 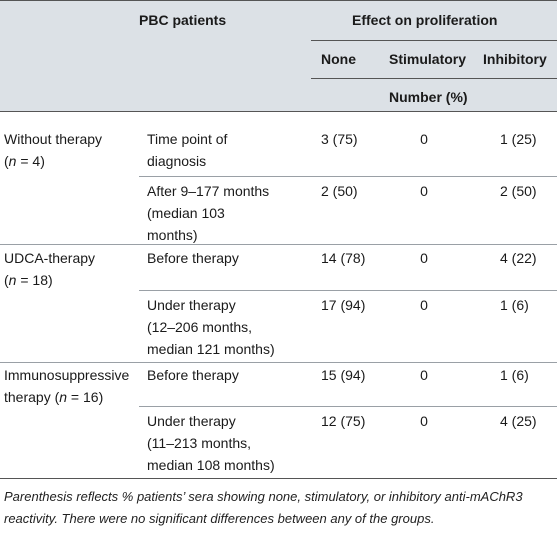 I want to click on row-time-line: median 121 months), so click(x=211, y=349).